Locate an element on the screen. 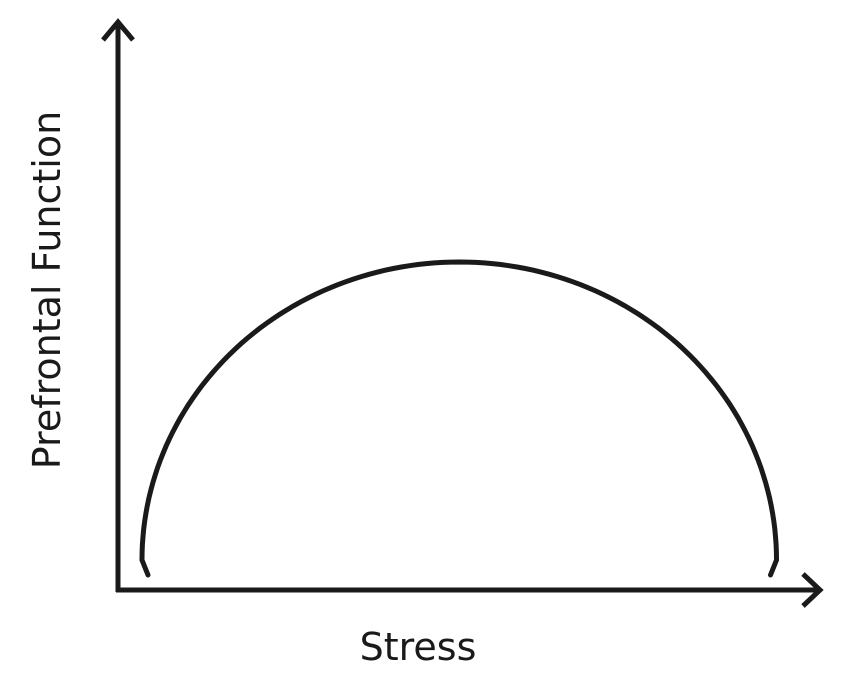 The width and height of the screenshot is (862, 676). x-axis-arrow-icon is located at coordinates (812, 590).